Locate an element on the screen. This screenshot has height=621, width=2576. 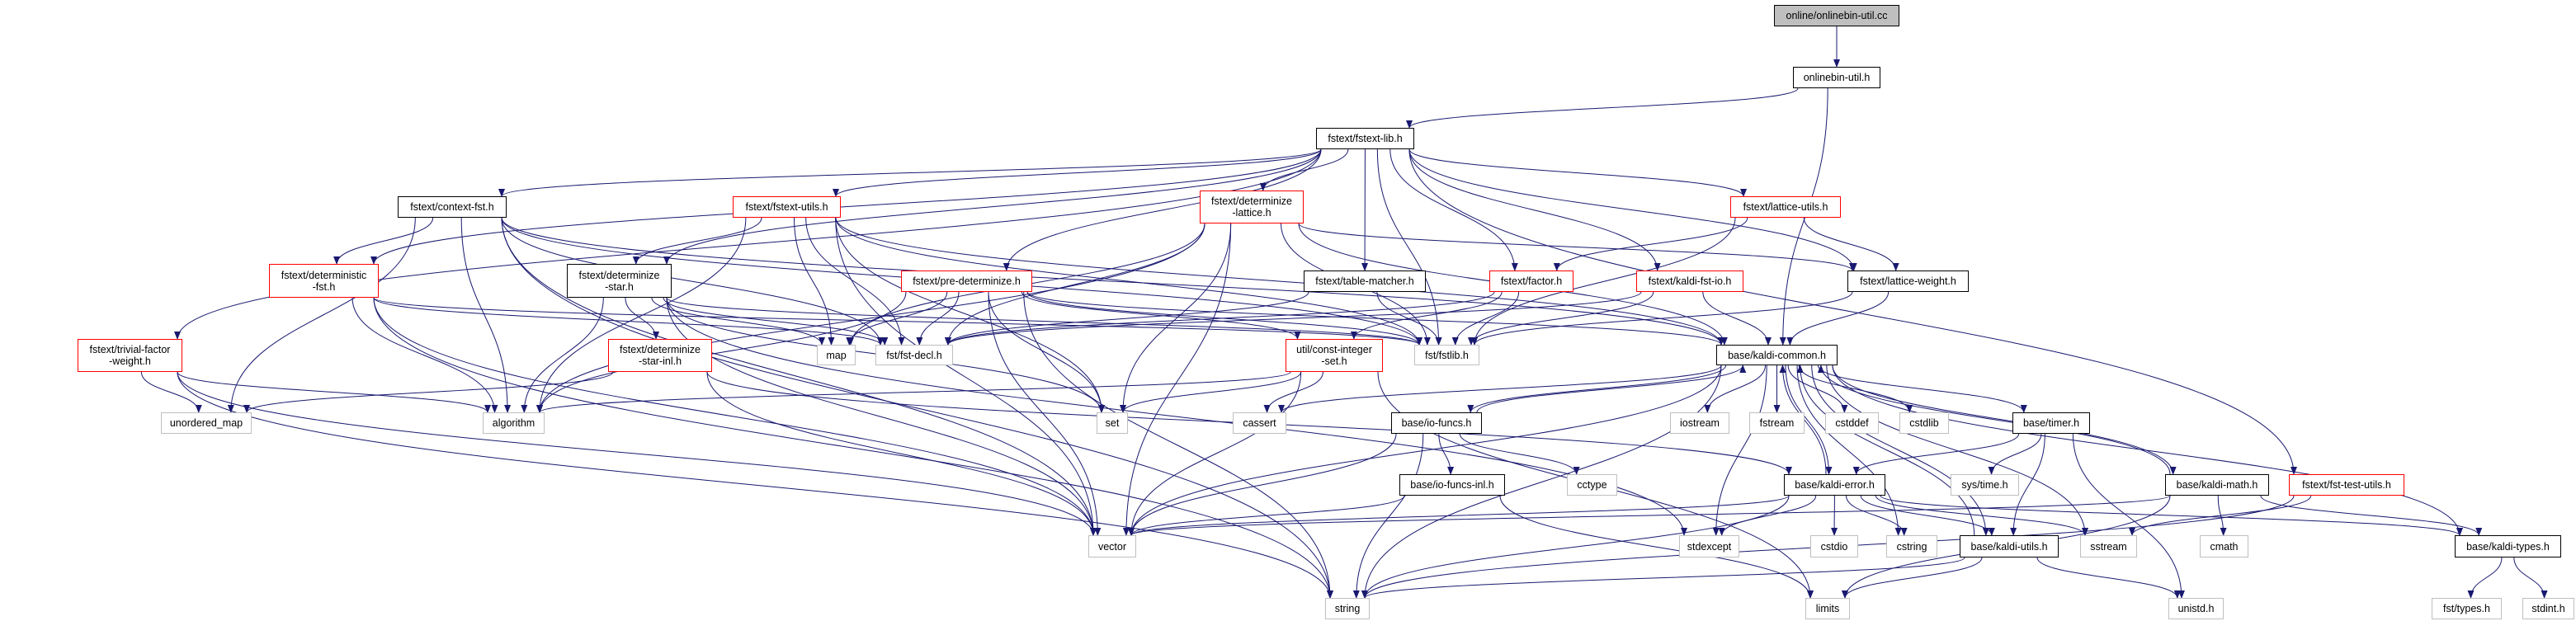
edge-kaldi_utils-to-kaldi_common is located at coordinates (1886, 450).